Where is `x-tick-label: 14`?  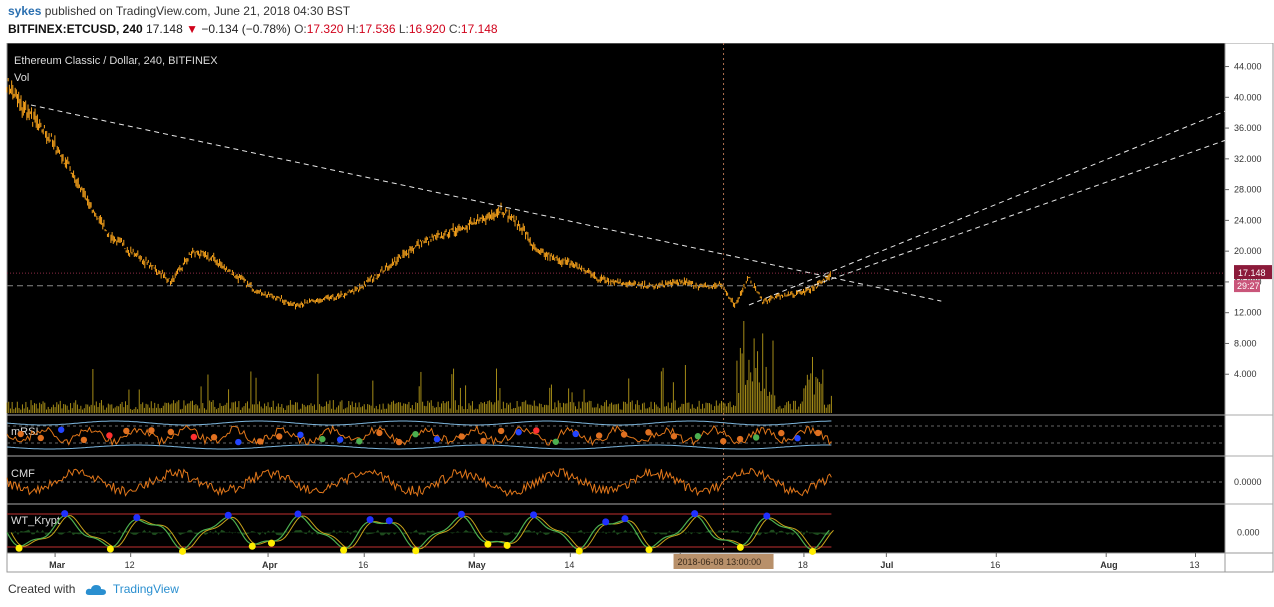 x-tick-label: 14 is located at coordinates (569, 565).